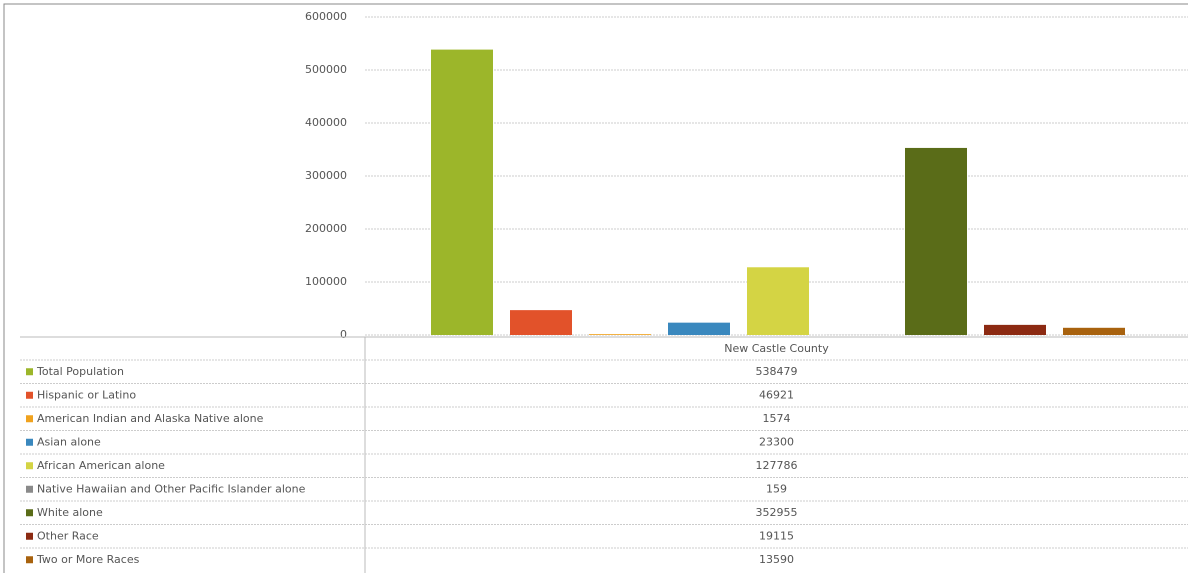  Describe the element at coordinates (776, 394) in the screenshot. I see `table-value: 46921` at that location.